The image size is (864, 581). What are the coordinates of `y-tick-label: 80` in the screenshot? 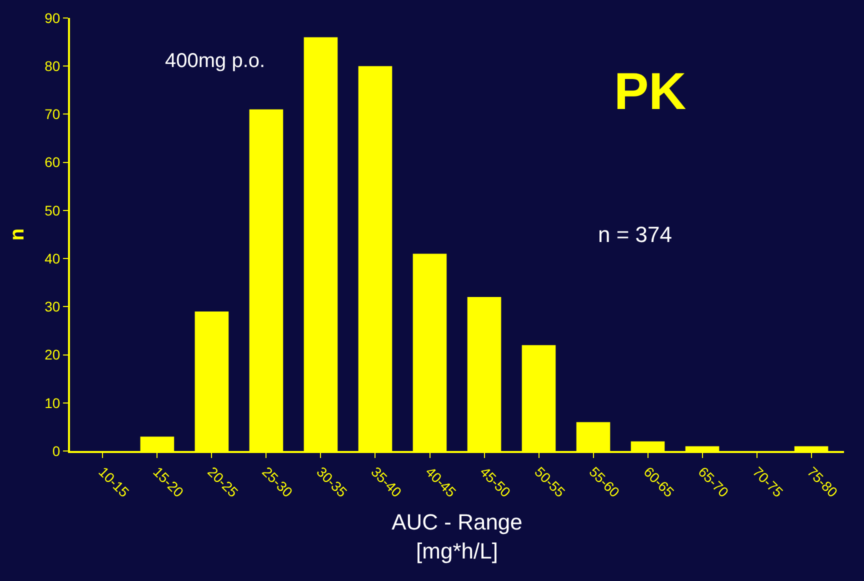 It's located at (52, 66).